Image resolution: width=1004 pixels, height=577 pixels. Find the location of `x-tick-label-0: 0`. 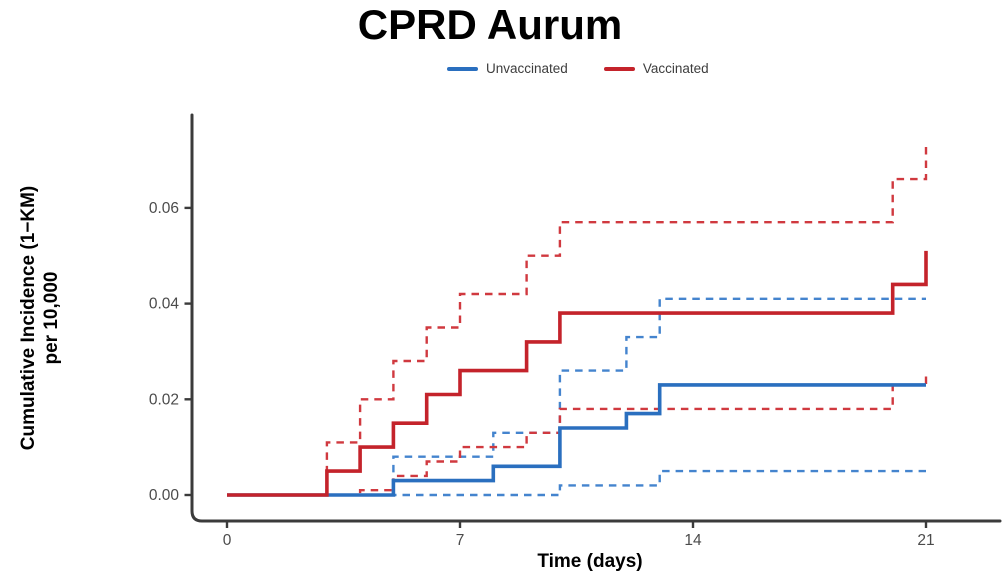

x-tick-label-0: 0 is located at coordinates (227, 540).